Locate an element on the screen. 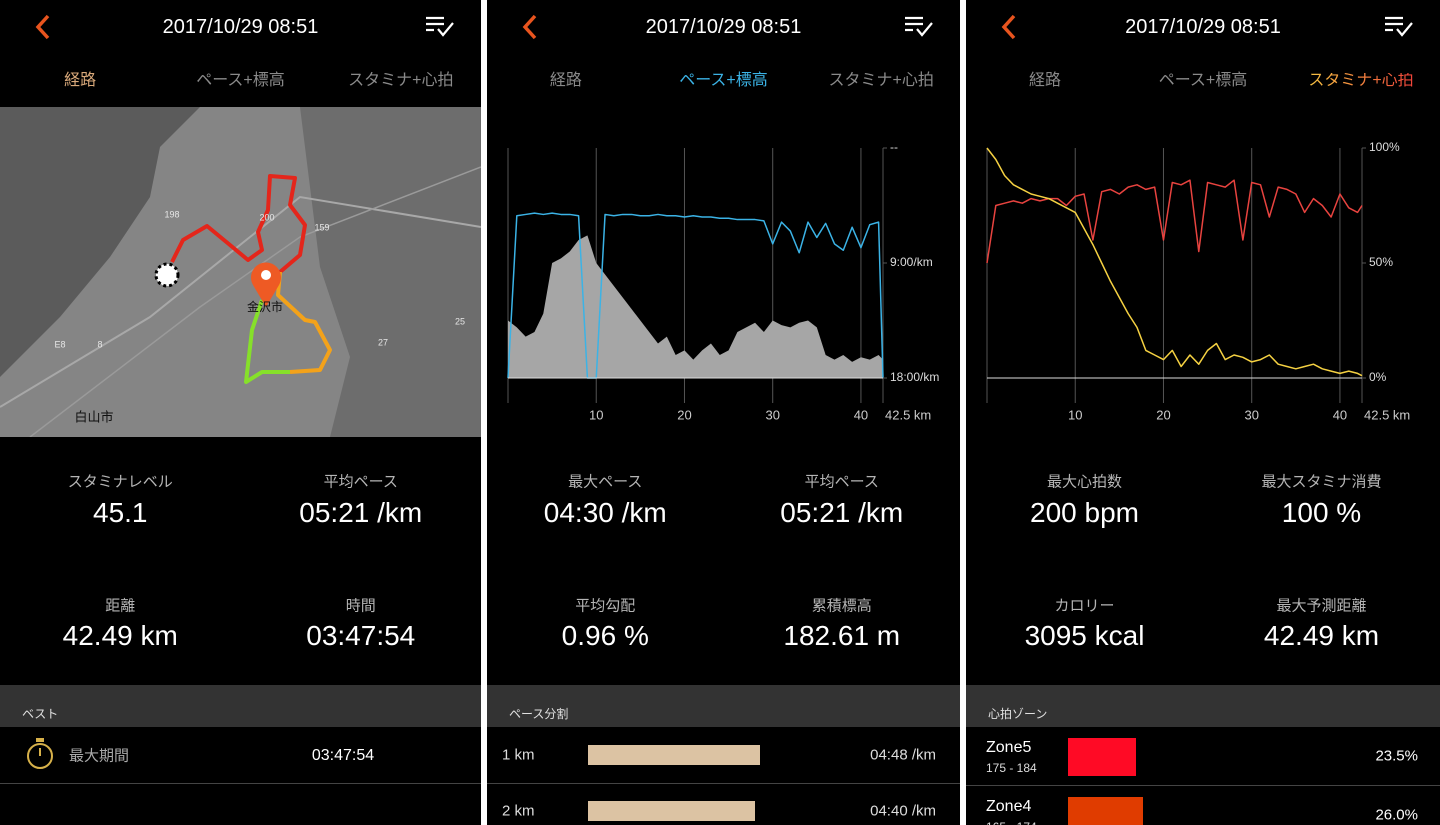 This screenshot has height=825, width=1440. map-label: 金沢市 is located at coordinates (265, 306).